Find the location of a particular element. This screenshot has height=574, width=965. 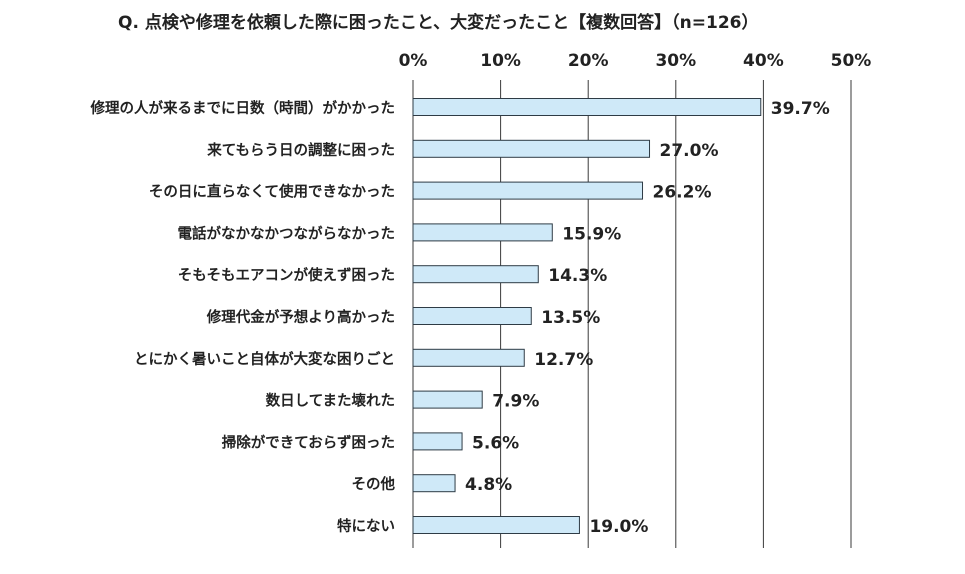

data-label: 14.3% is located at coordinates (577, 276).